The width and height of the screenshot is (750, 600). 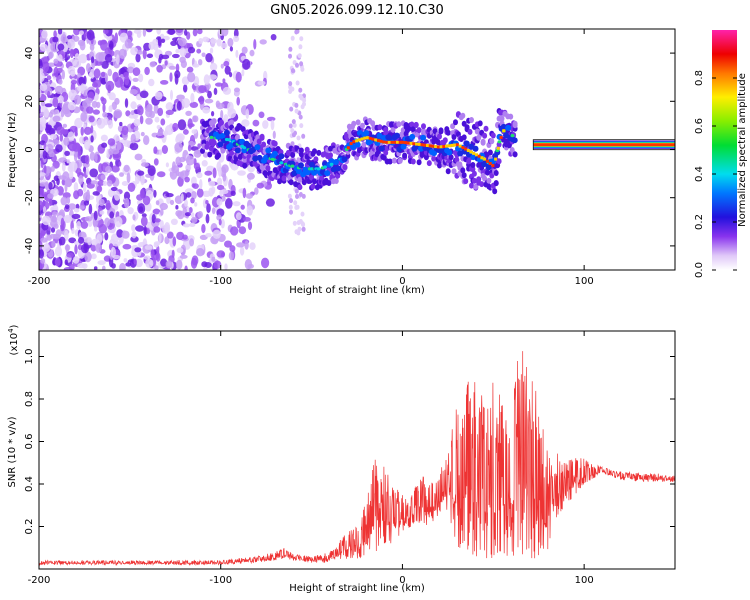 I want to click on spectrogram-y-label: Frequency (Hz), so click(x=12, y=150).